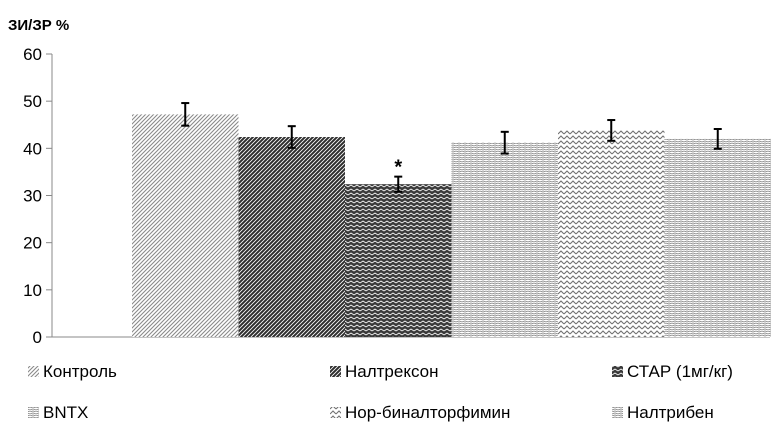 The image size is (778, 438). What do you see at coordinates (32, 148) in the screenshot?
I see `y-tick-label: 40` at bounding box center [32, 148].